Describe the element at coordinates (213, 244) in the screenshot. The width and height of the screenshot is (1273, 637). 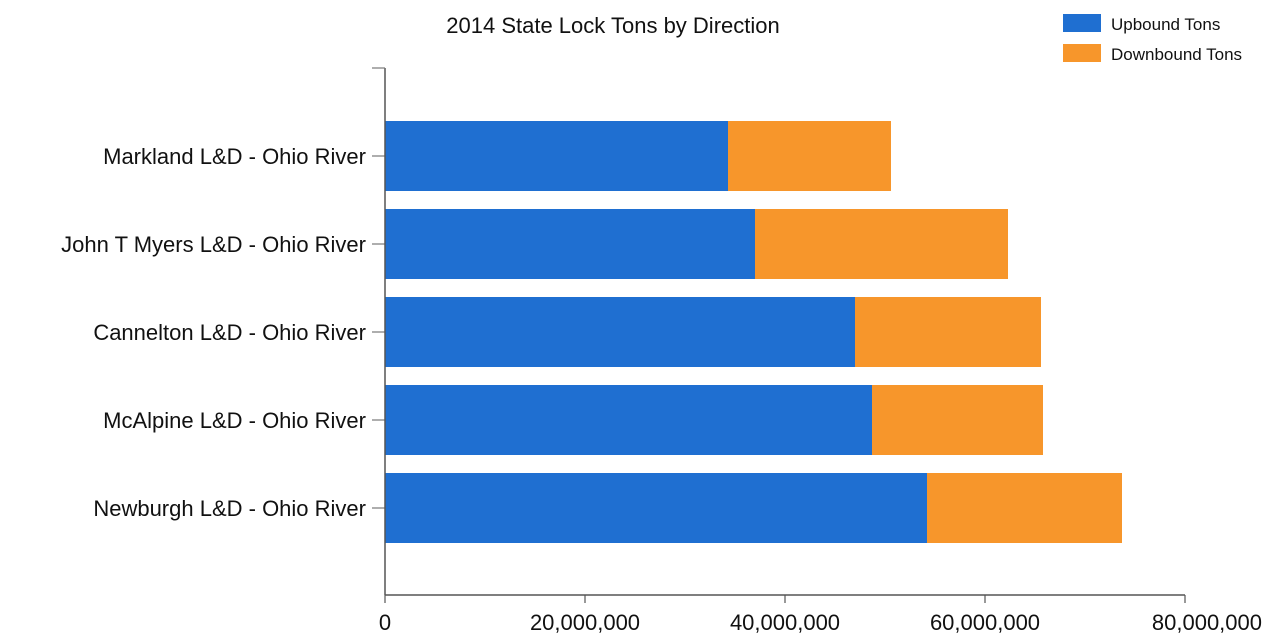
I see `category-label: John T Myers L&D - Ohio River` at that location.